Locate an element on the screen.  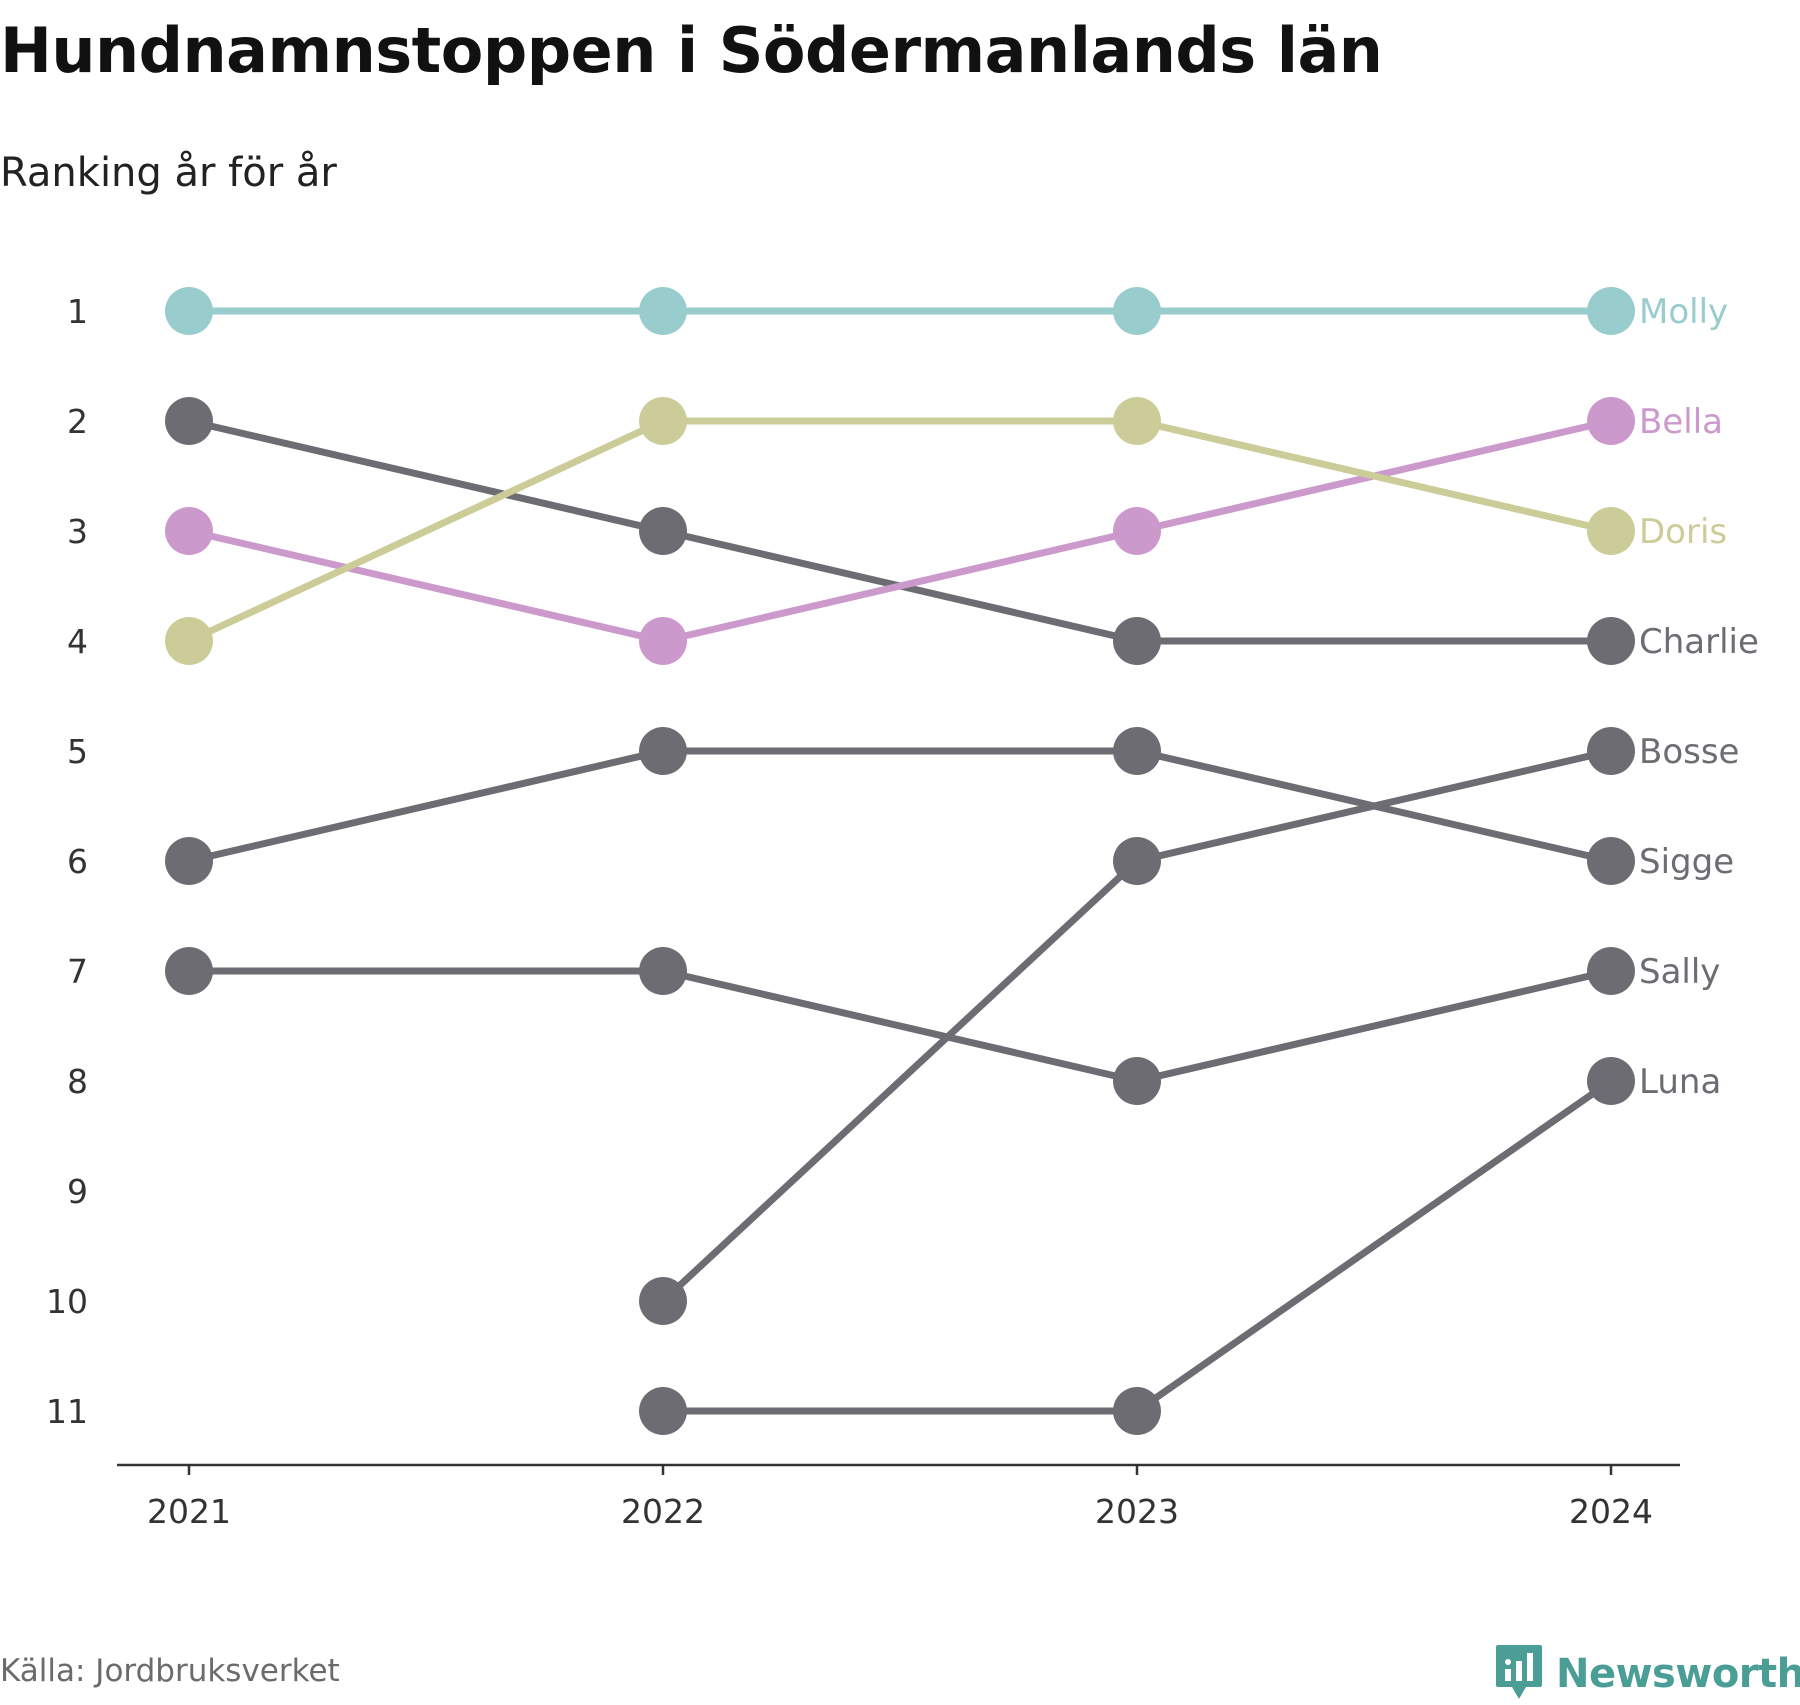
y-axis: 1 2 3 4 5 6 7 8 9 10 11 is located at coordinates (67, 861).